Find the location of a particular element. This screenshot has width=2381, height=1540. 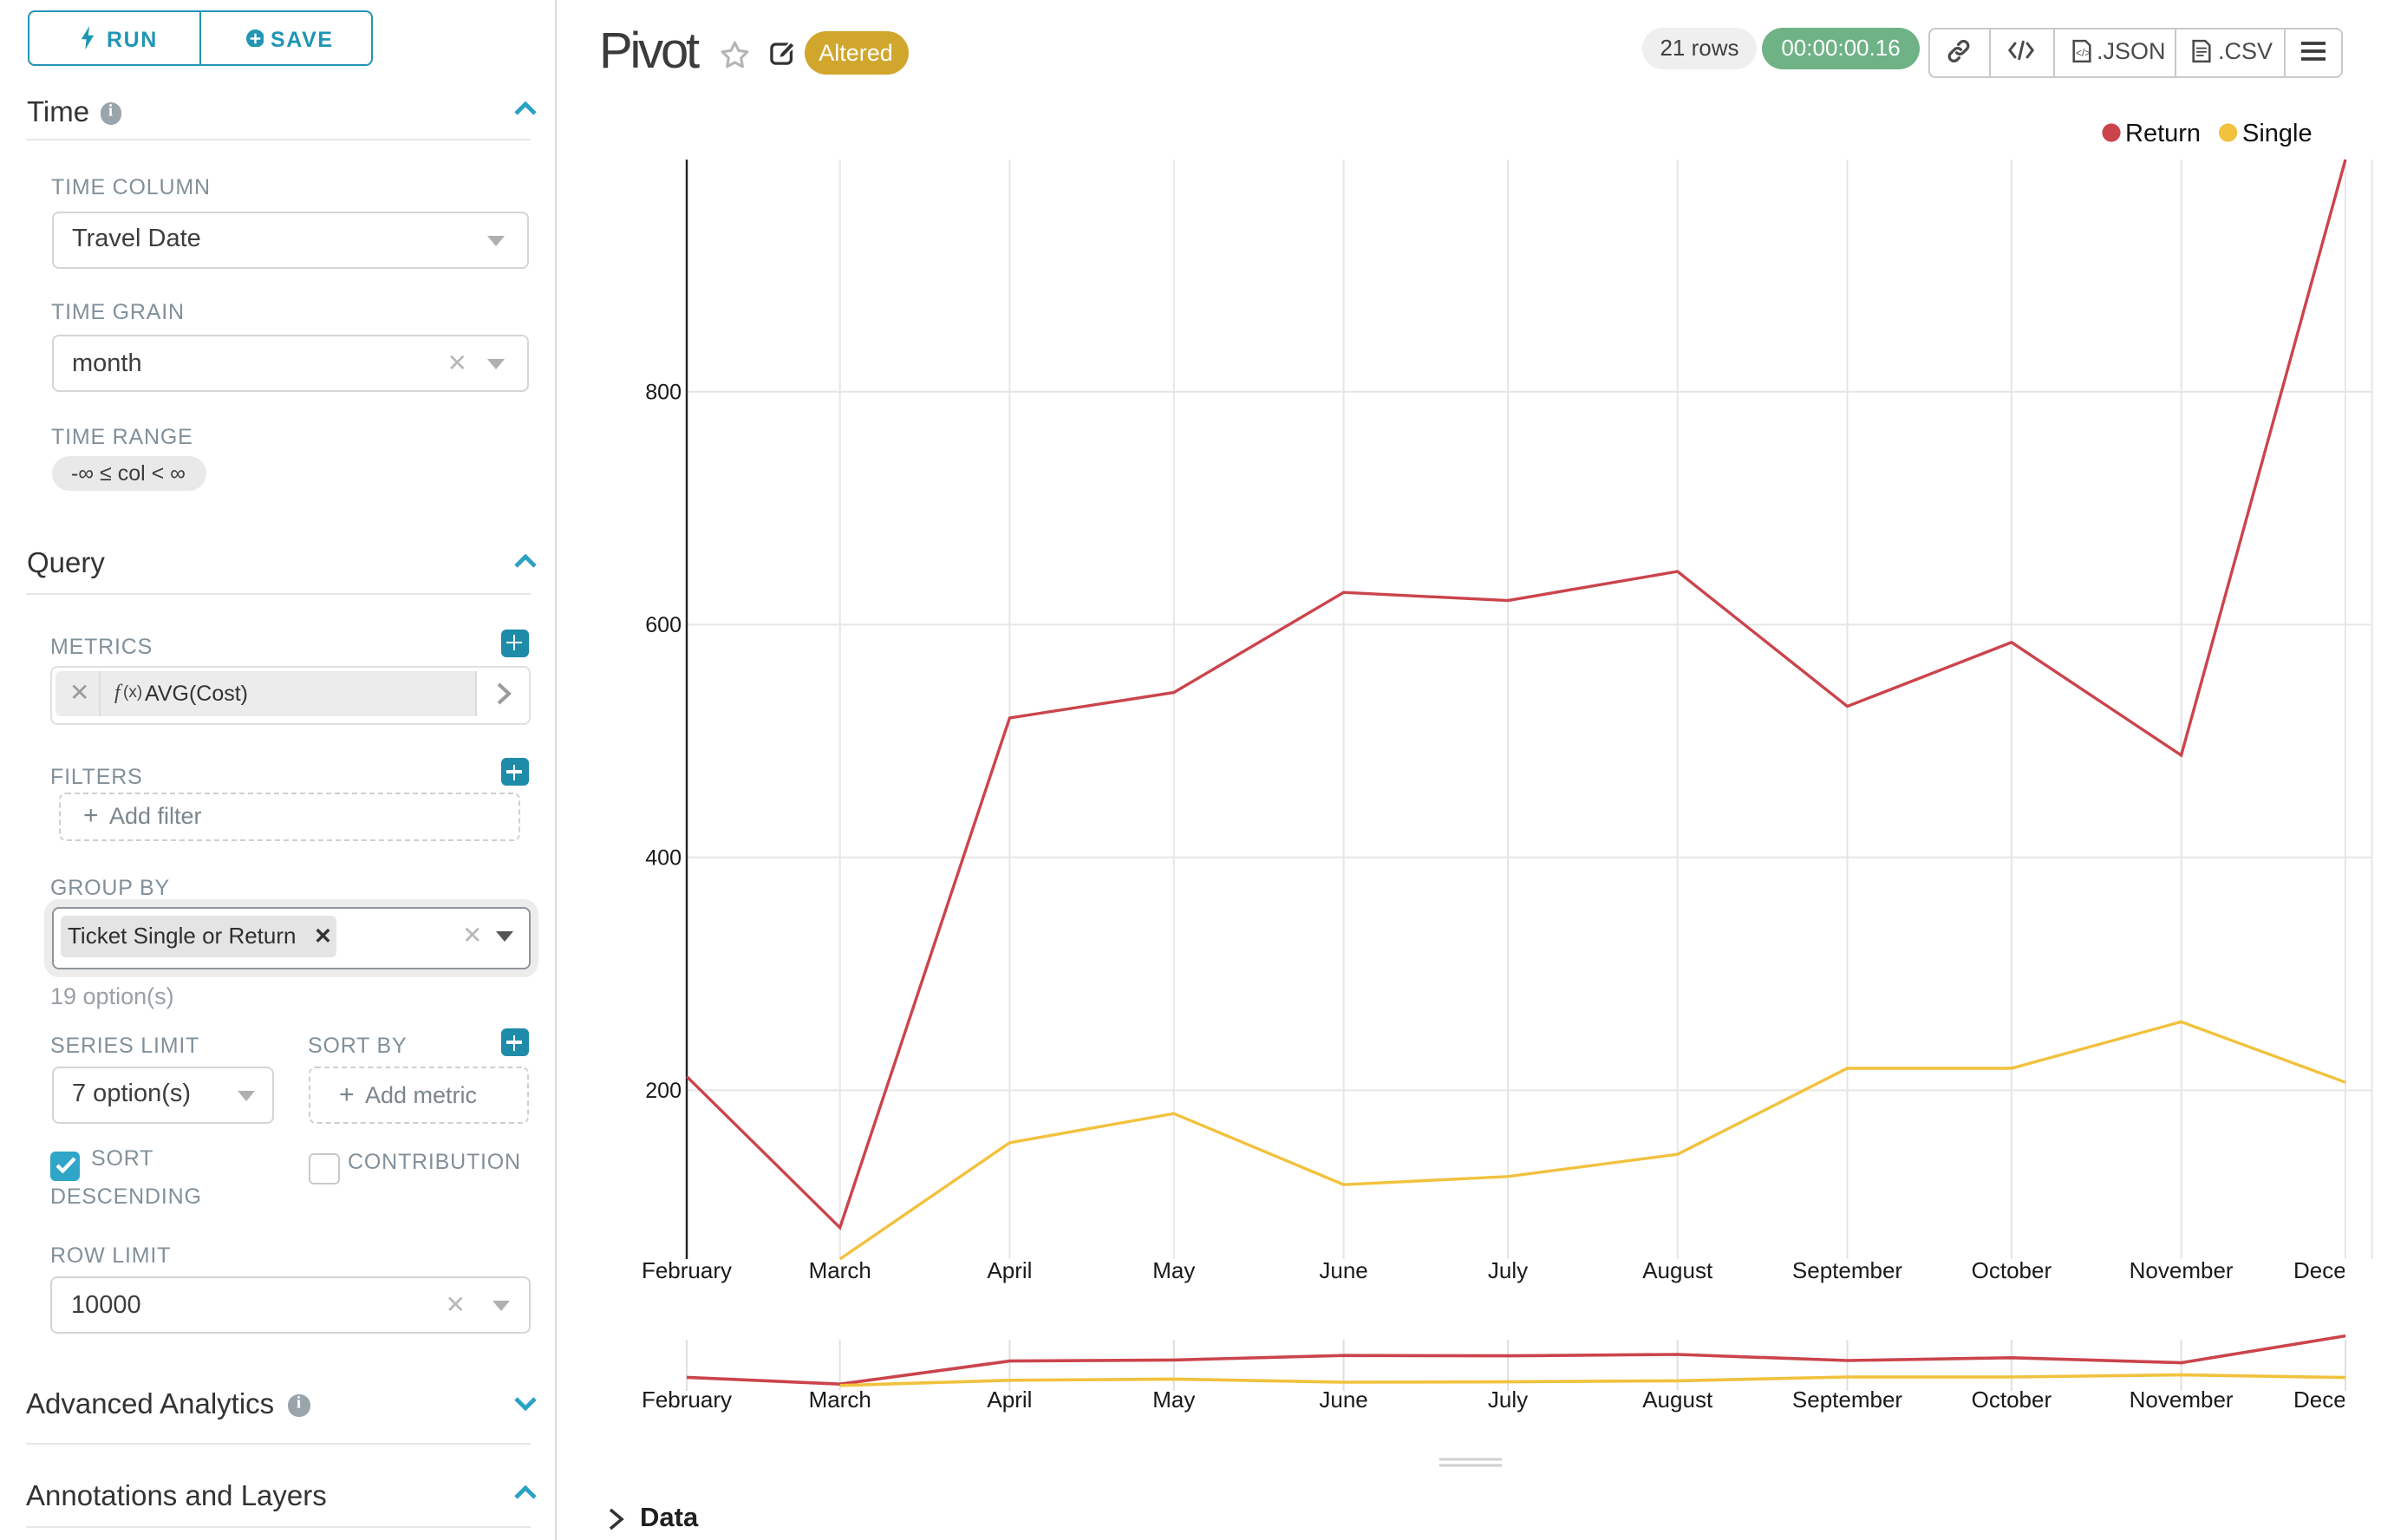

svg-text: 600 is located at coordinates (664, 625).